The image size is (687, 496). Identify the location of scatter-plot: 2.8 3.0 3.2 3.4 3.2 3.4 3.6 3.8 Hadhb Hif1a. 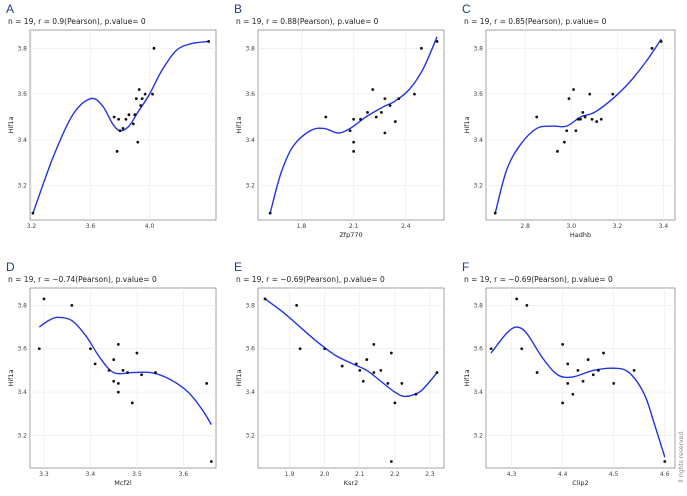
(569, 134).